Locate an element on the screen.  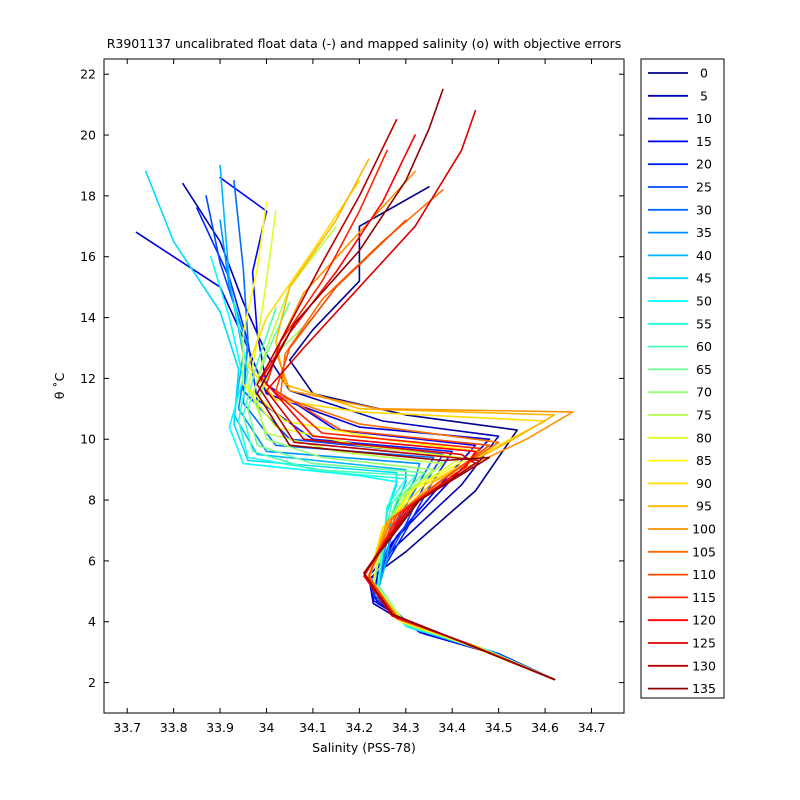
legend-label: 10 is located at coordinates (704, 118).